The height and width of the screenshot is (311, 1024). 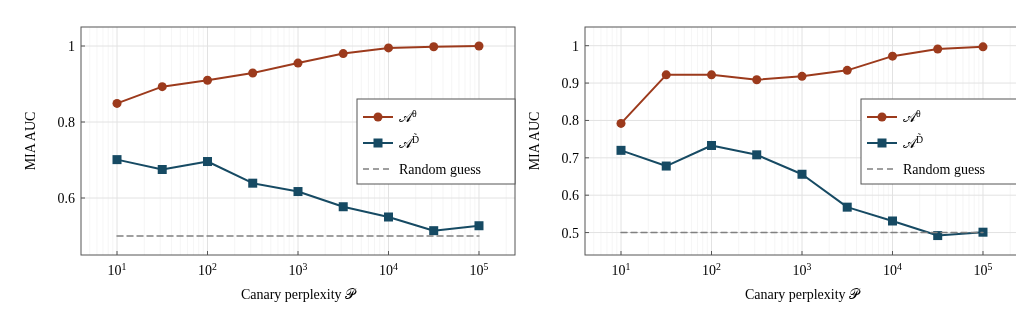 I want to click on y-tick-label: 0.5, so click(x=570, y=233).